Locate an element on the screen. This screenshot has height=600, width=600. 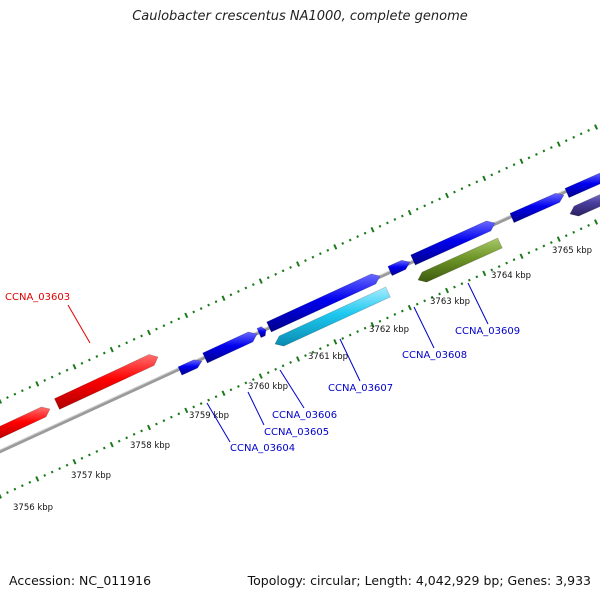
gene-label: CCNA_03603 is located at coordinates (37, 297).